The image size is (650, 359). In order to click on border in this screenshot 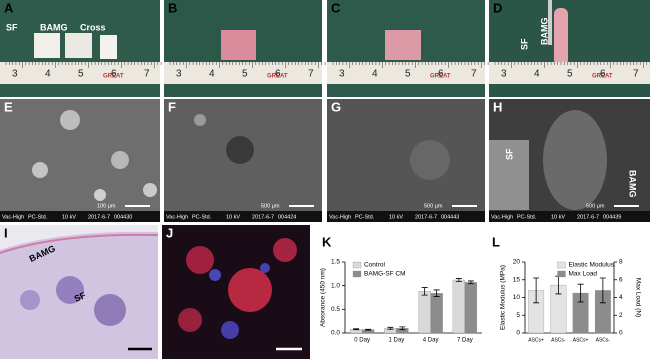, I will do `click(79, 243)`.